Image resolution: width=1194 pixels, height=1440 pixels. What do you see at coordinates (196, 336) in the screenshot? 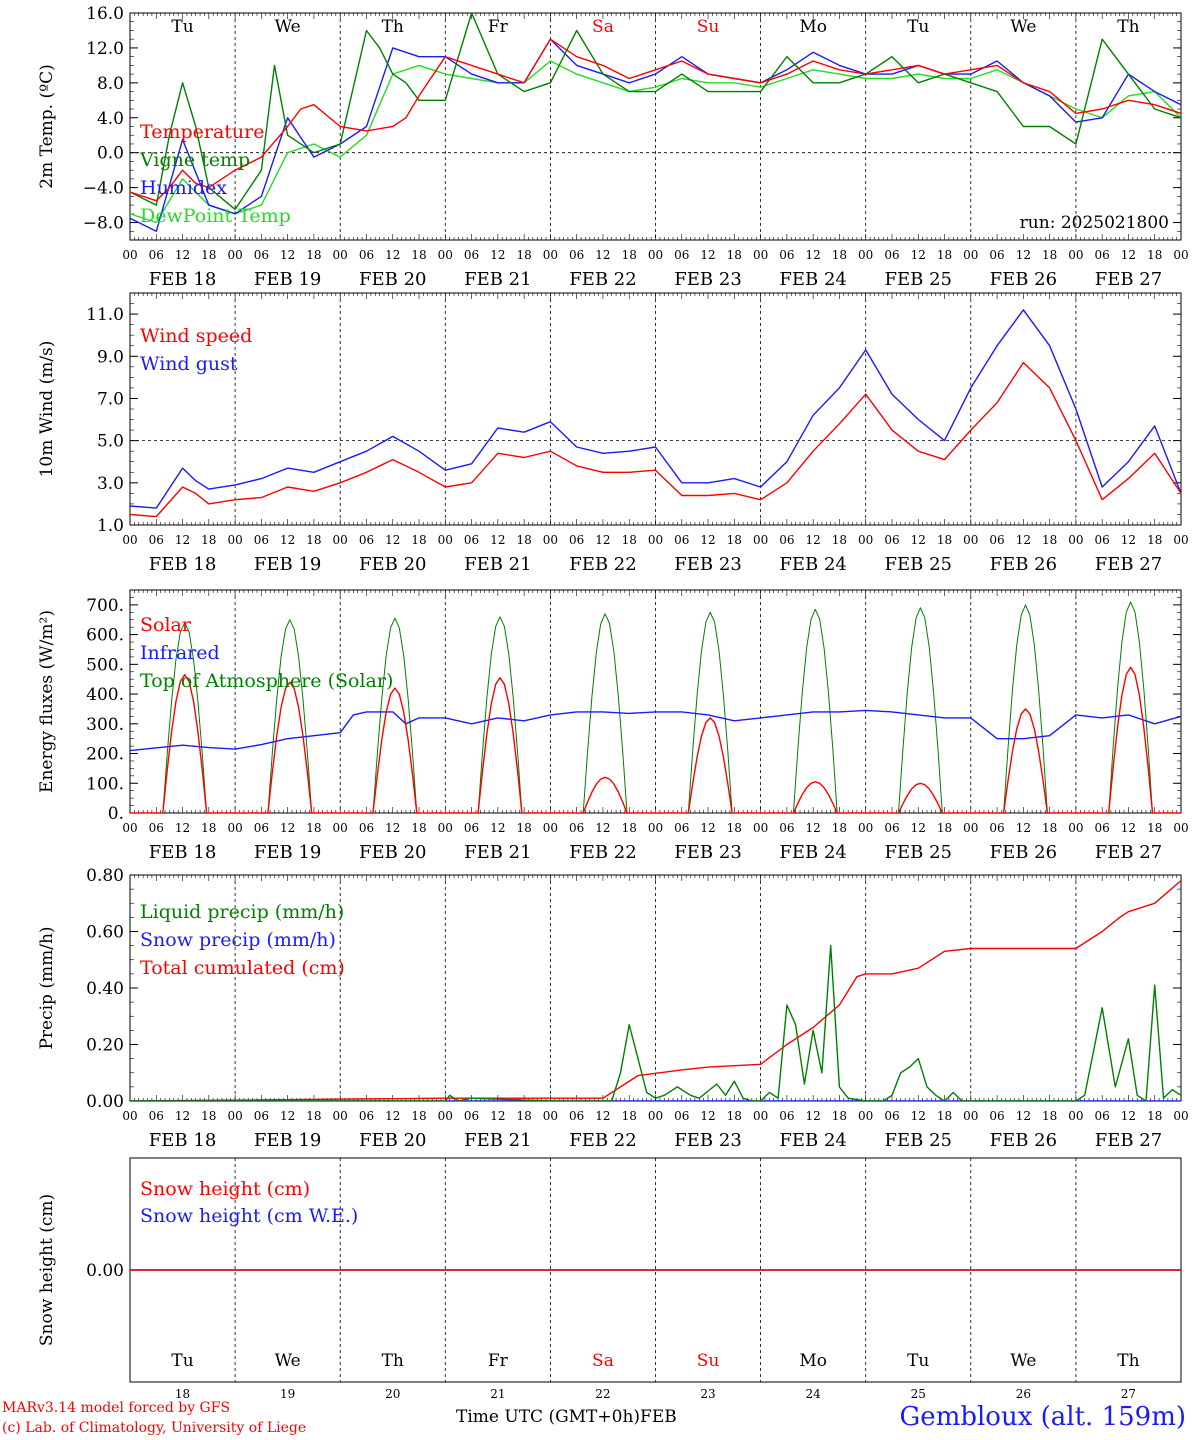
I see `legend-entry: Wind speed` at bounding box center [196, 336].